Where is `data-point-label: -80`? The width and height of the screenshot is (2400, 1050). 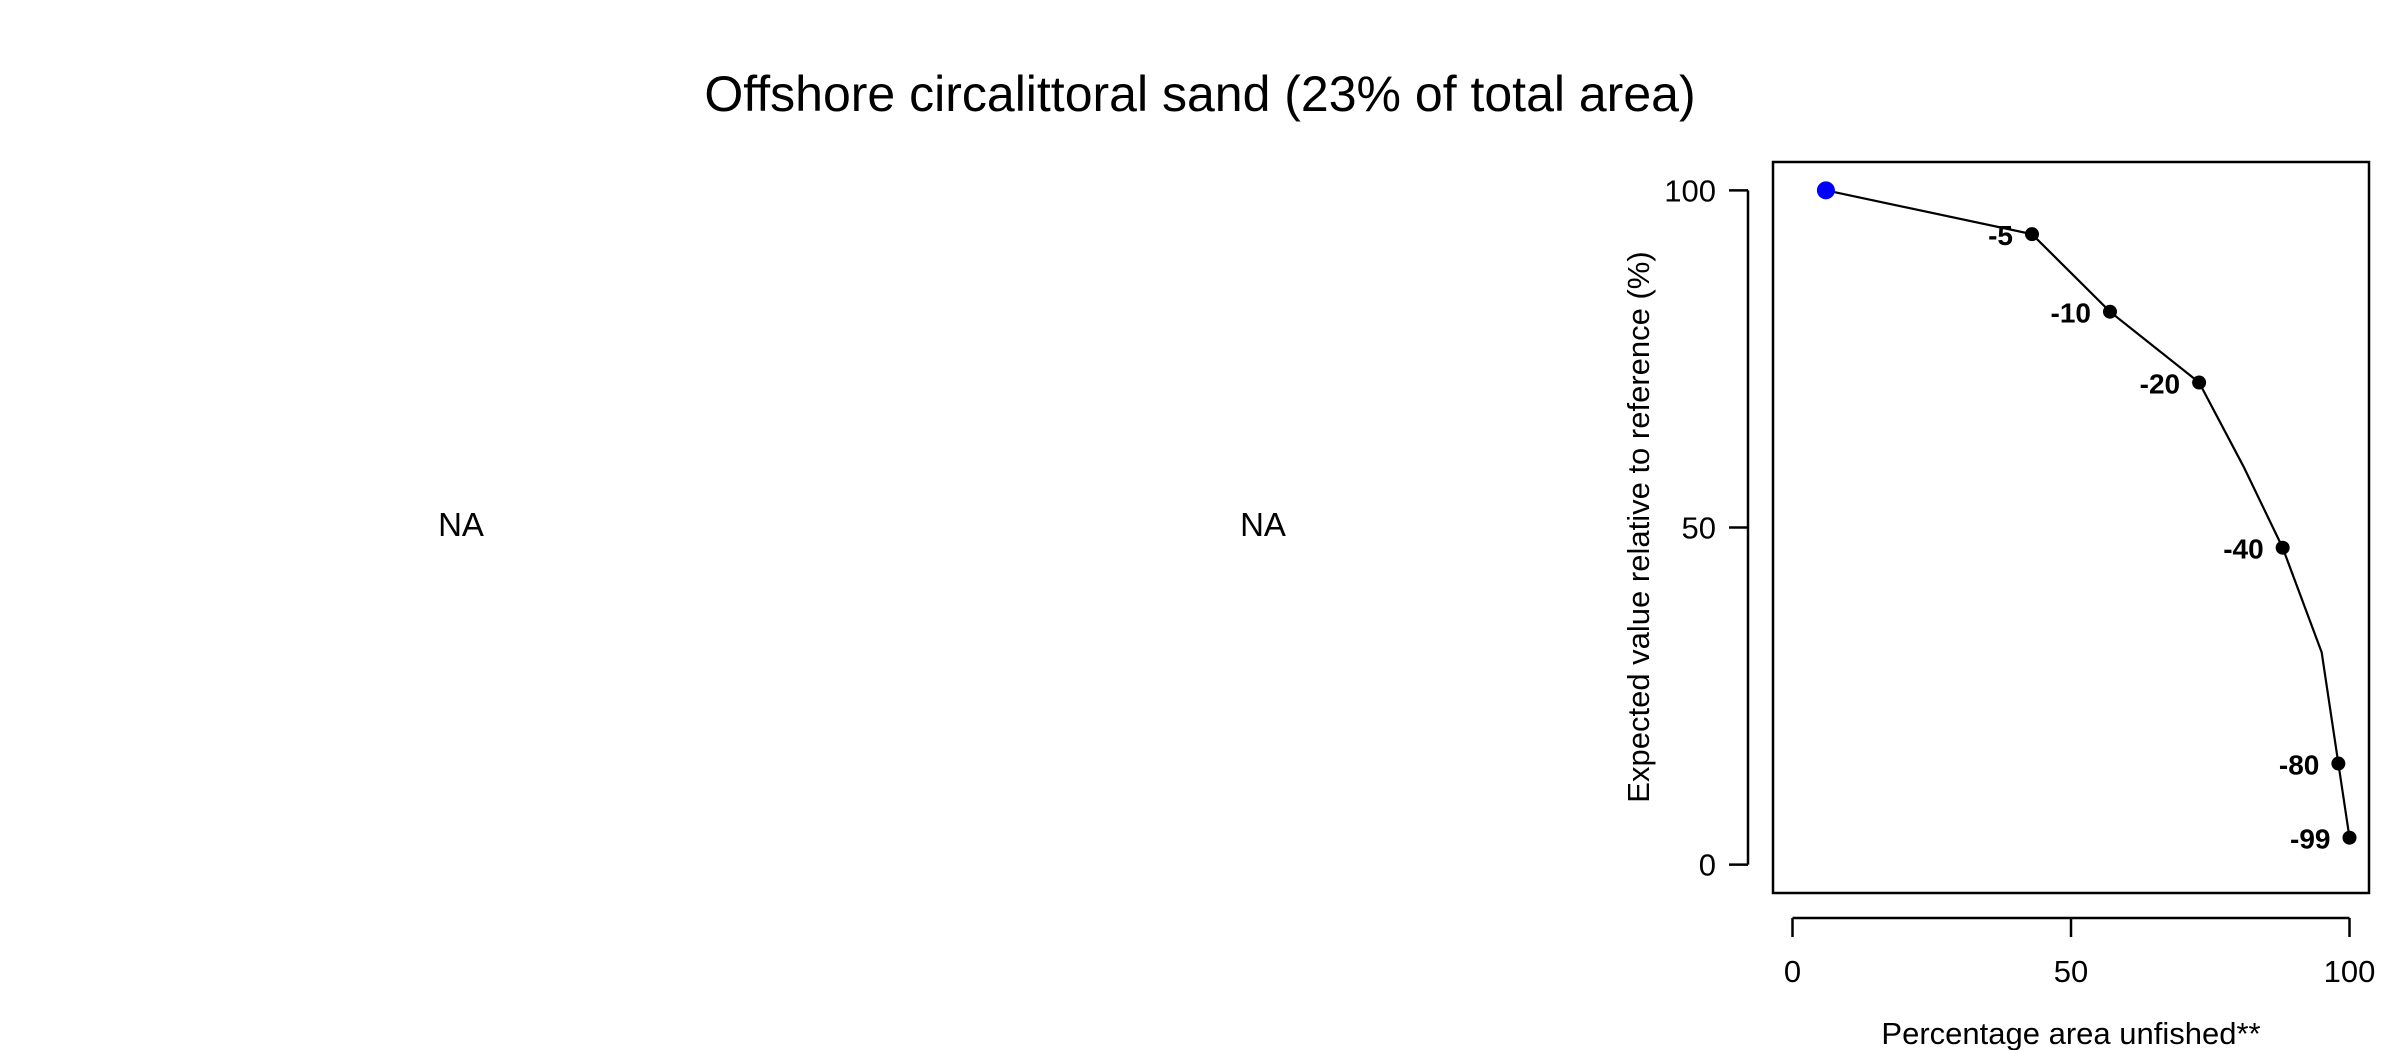 data-point-label: -80 is located at coordinates (2299, 765).